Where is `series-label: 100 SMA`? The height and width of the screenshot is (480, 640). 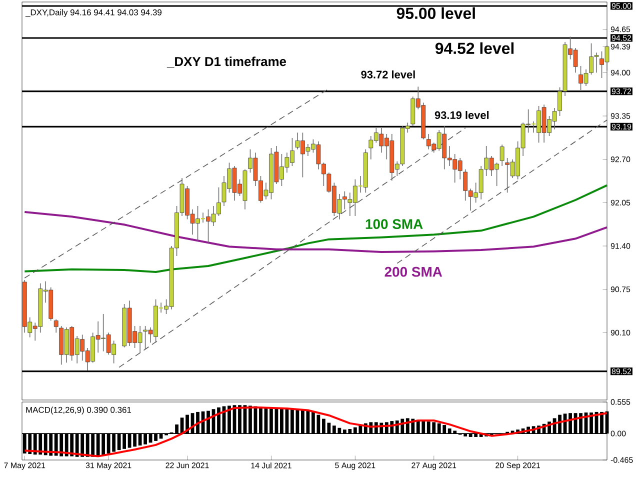 series-label: 100 SMA is located at coordinates (394, 224).